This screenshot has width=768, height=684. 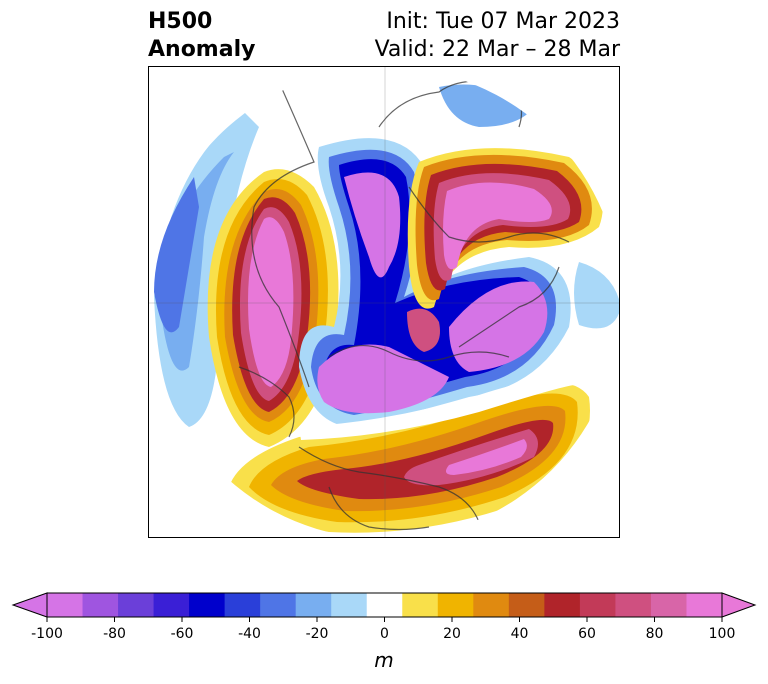 What do you see at coordinates (505, 228) in the screenshot?
I see `europe-ridge` at bounding box center [505, 228].